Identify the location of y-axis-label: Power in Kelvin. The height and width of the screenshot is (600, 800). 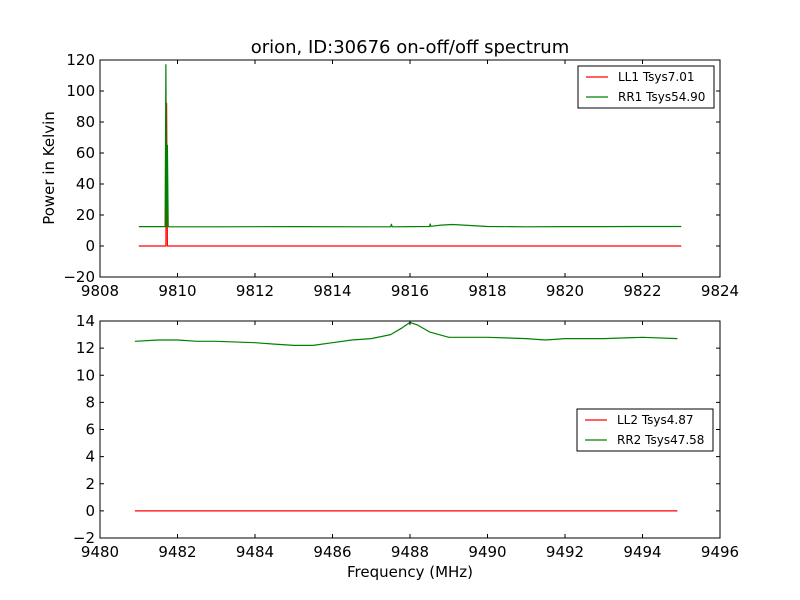
(49, 168).